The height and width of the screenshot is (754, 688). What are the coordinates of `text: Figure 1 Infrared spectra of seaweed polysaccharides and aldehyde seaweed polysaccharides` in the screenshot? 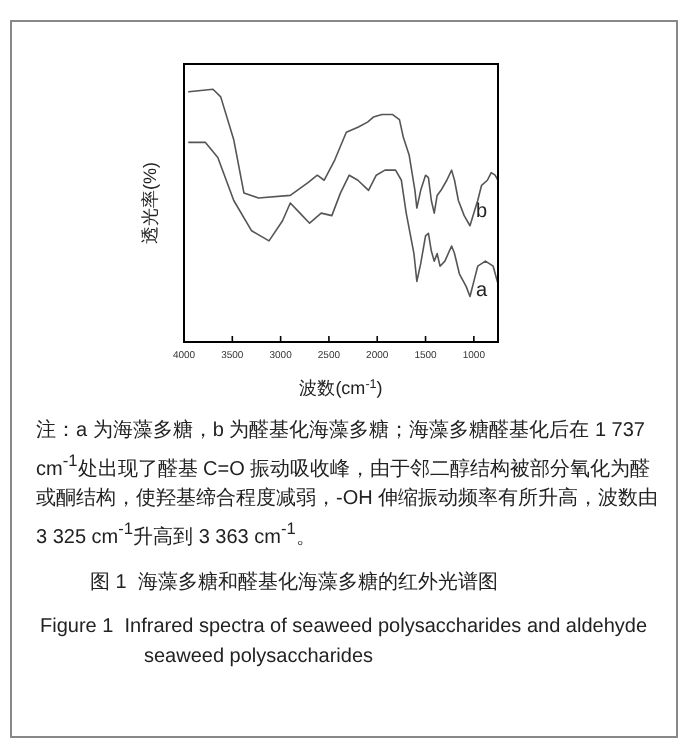 It's located at (345, 643).